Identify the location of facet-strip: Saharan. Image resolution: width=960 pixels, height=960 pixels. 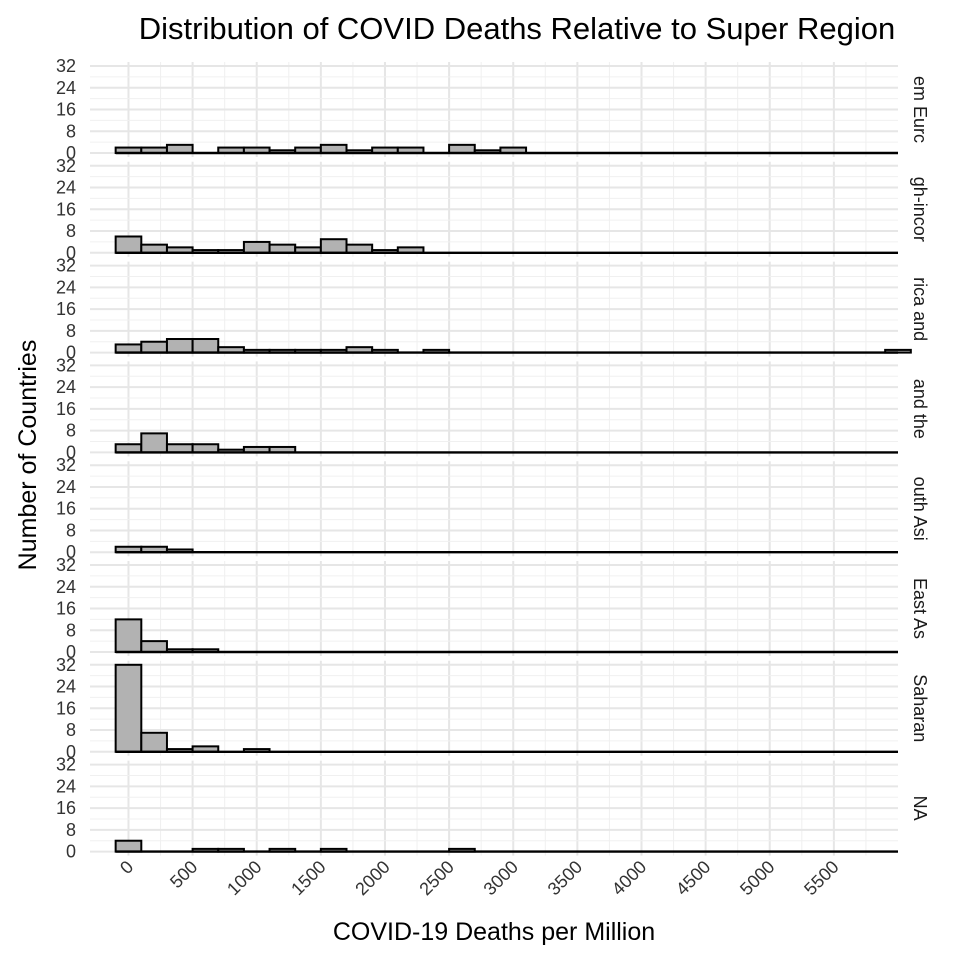
(920, 708).